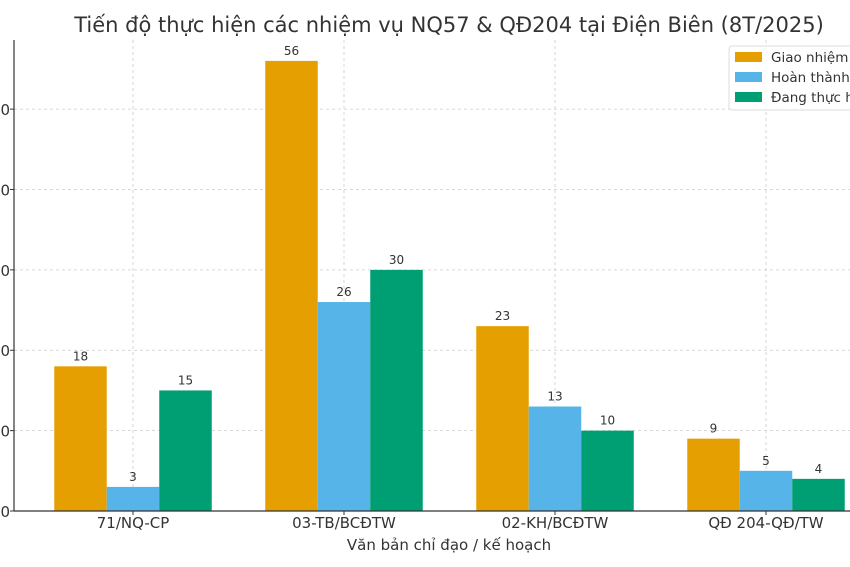 This screenshot has width=850, height=567. What do you see at coordinates (765, 523) in the screenshot?
I see `x-tick-label: QĐ 204-QĐ/TW` at bounding box center [765, 523].